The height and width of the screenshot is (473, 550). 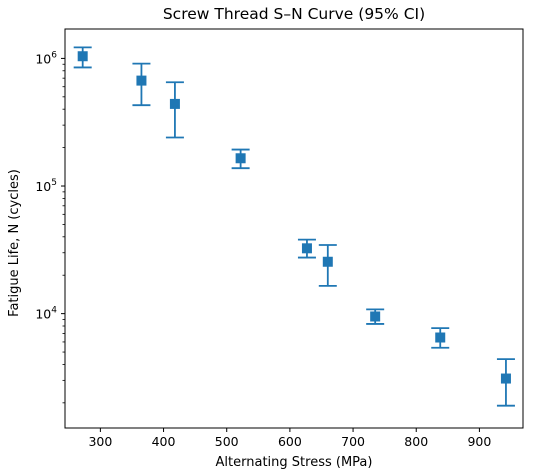 I want to click on x-tick-label: 900, so click(x=479, y=441).